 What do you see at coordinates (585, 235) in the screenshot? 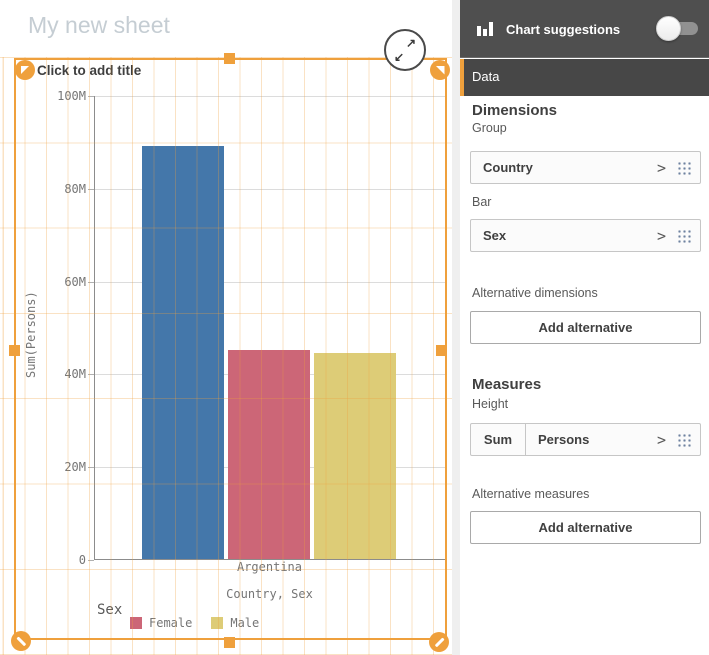
I see `dimension-field-sex: Sex >` at bounding box center [585, 235].